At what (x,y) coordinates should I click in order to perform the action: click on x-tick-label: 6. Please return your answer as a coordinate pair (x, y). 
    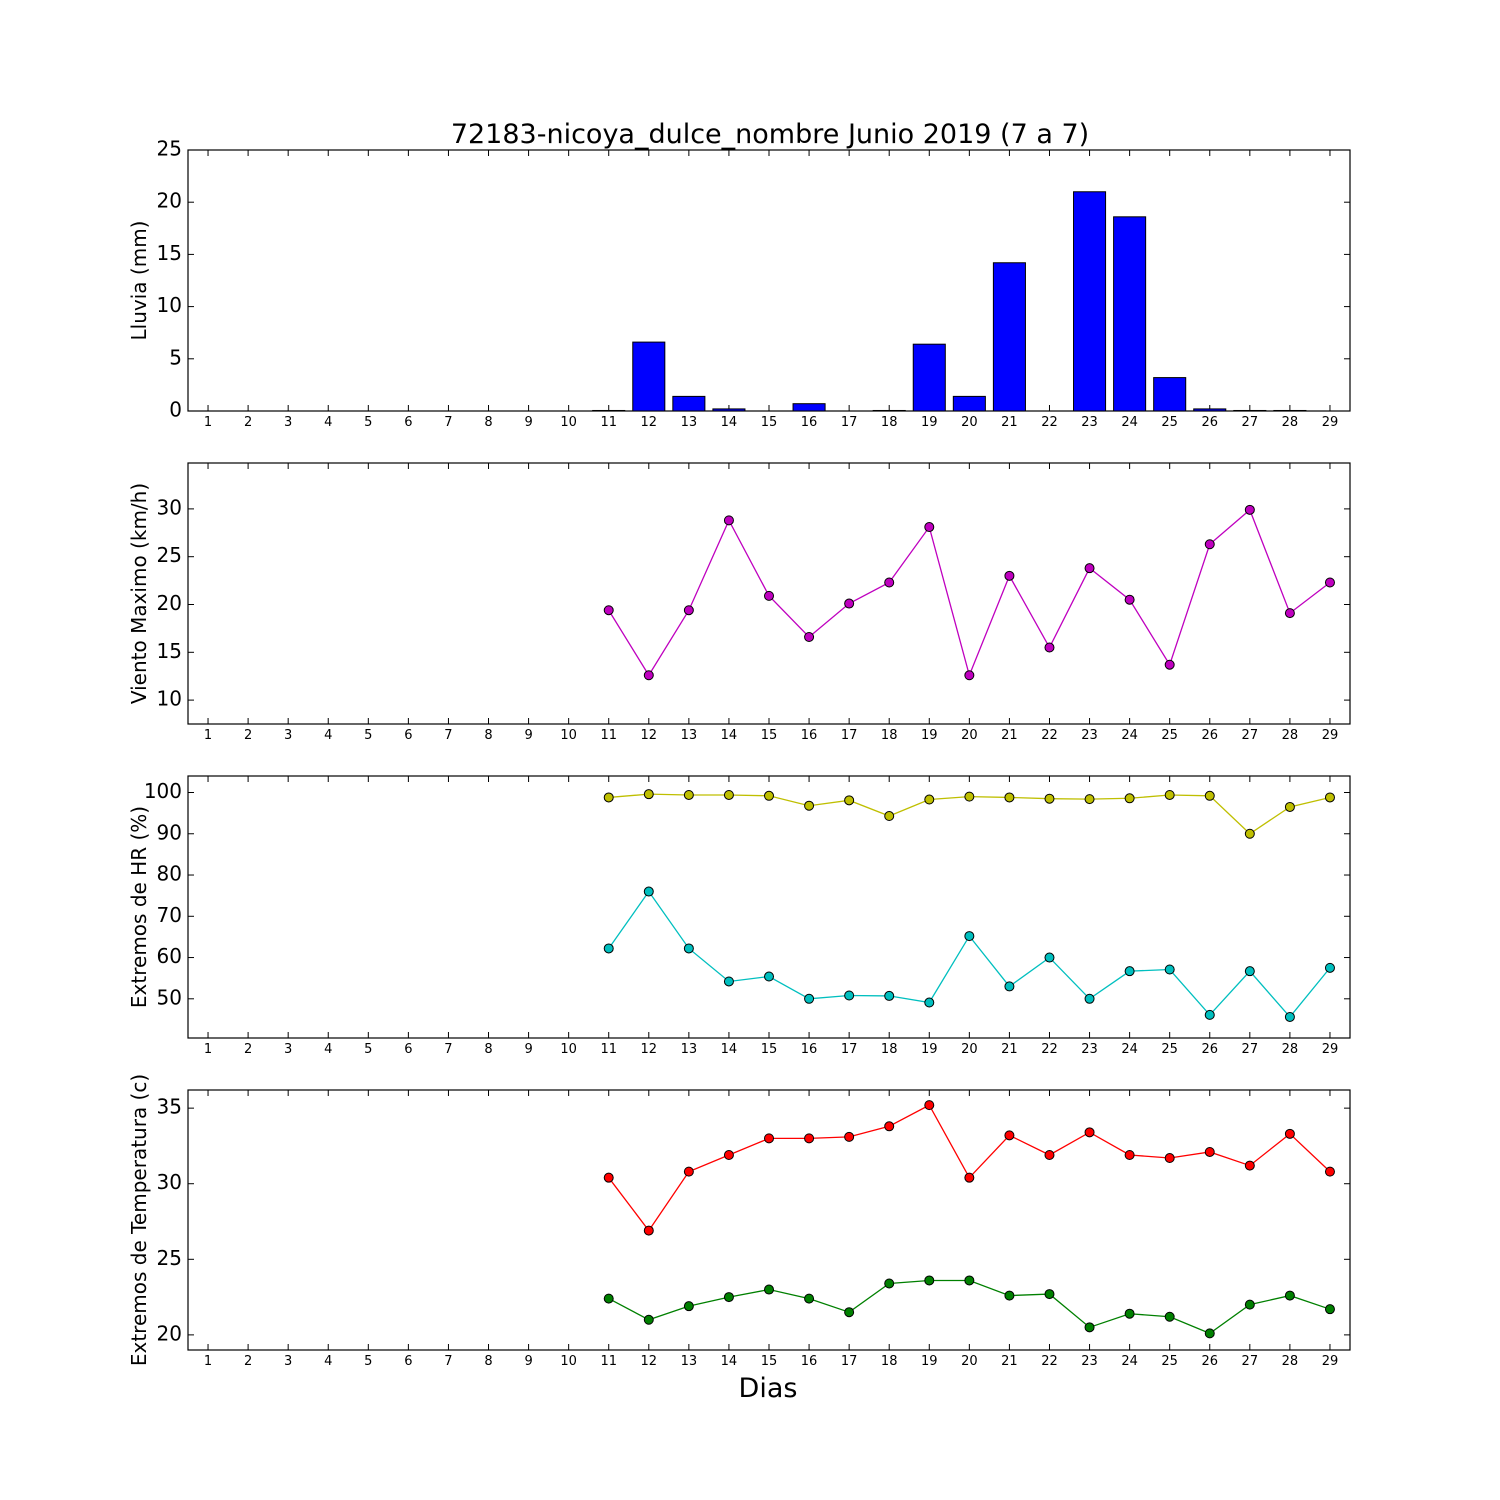
    Looking at the image, I should click on (408, 735).